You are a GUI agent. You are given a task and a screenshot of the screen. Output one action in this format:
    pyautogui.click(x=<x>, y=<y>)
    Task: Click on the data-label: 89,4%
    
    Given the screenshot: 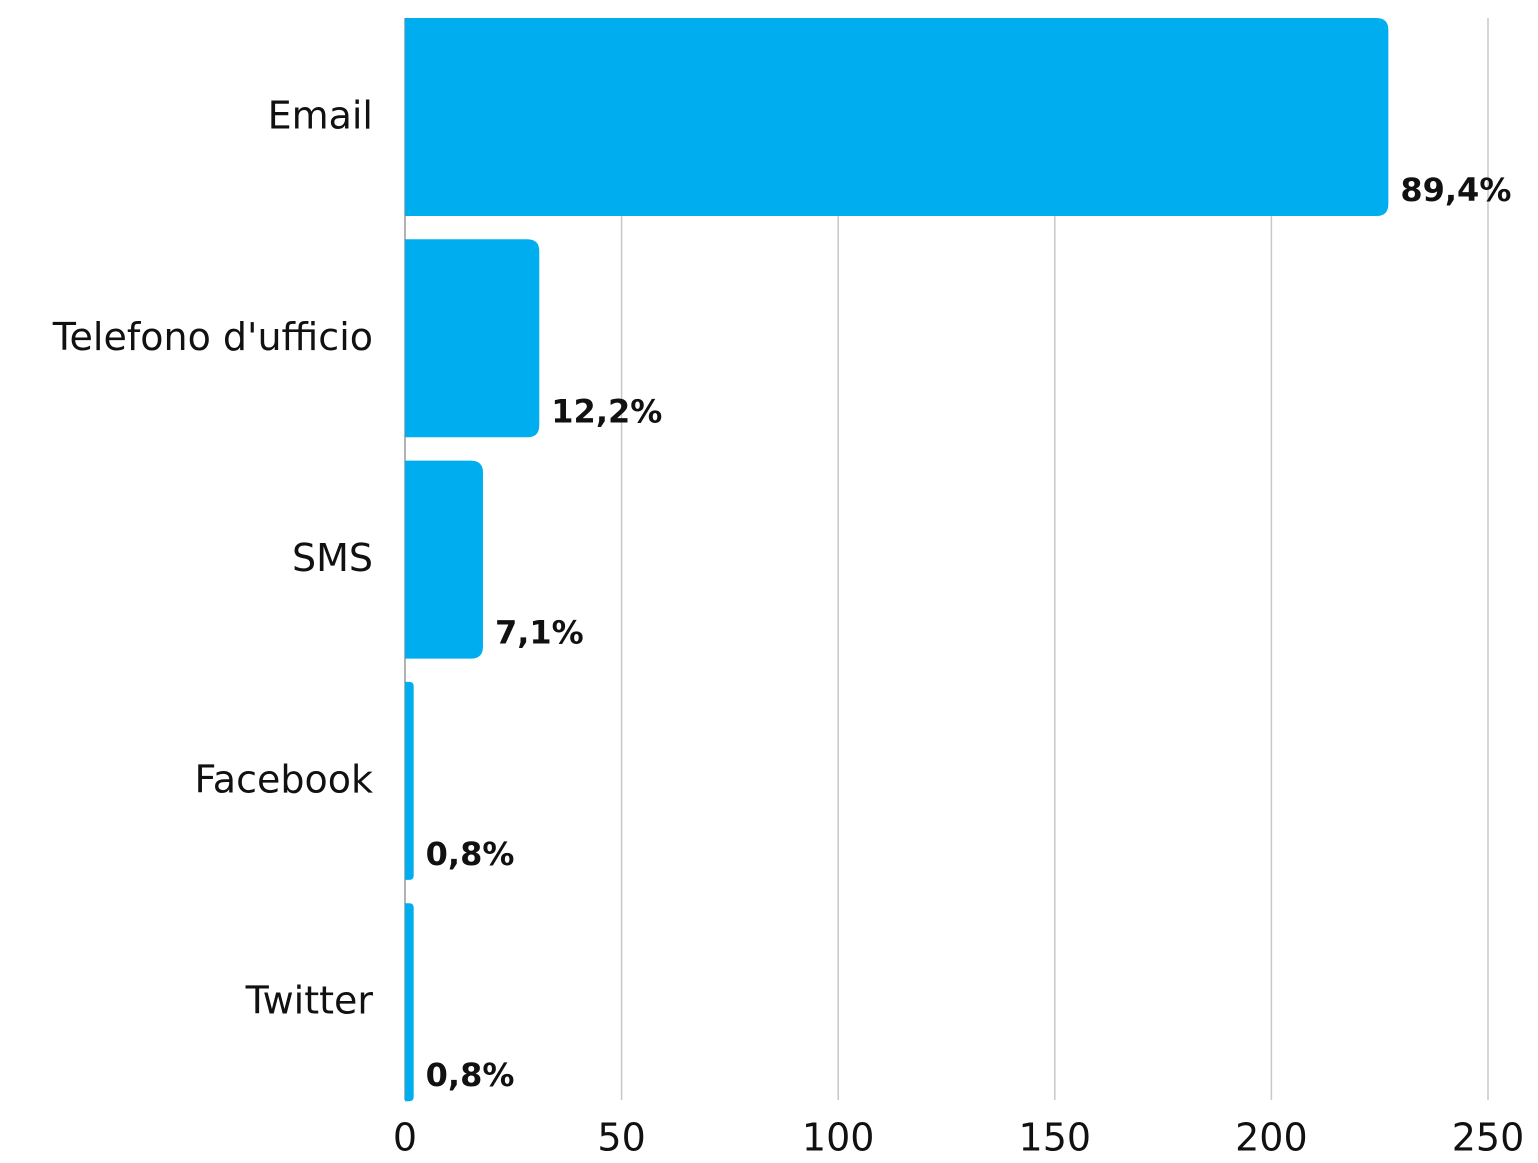 What is the action you would take?
    pyautogui.click(x=1455, y=190)
    